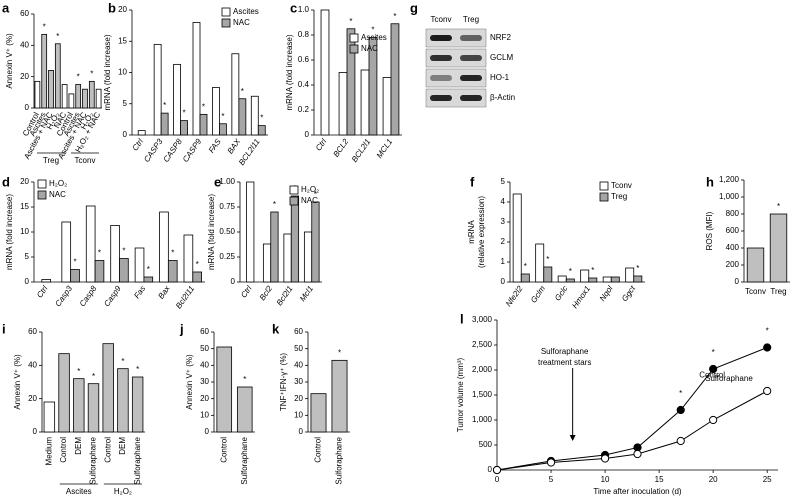 The height and width of the screenshot is (500, 800). I want to click on y-tick-label: 400, so click(733, 247).